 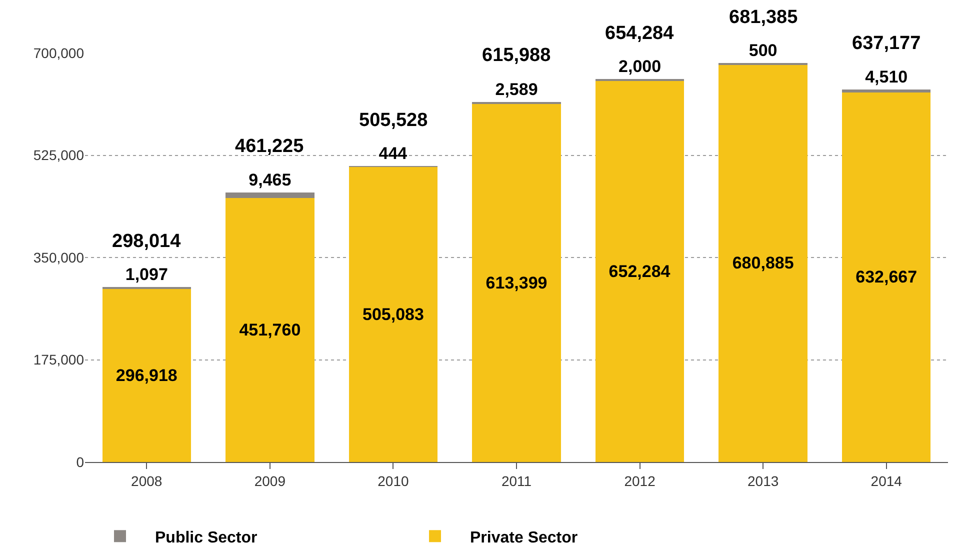 I want to click on y-tick-label: 175,000, so click(x=58, y=360).